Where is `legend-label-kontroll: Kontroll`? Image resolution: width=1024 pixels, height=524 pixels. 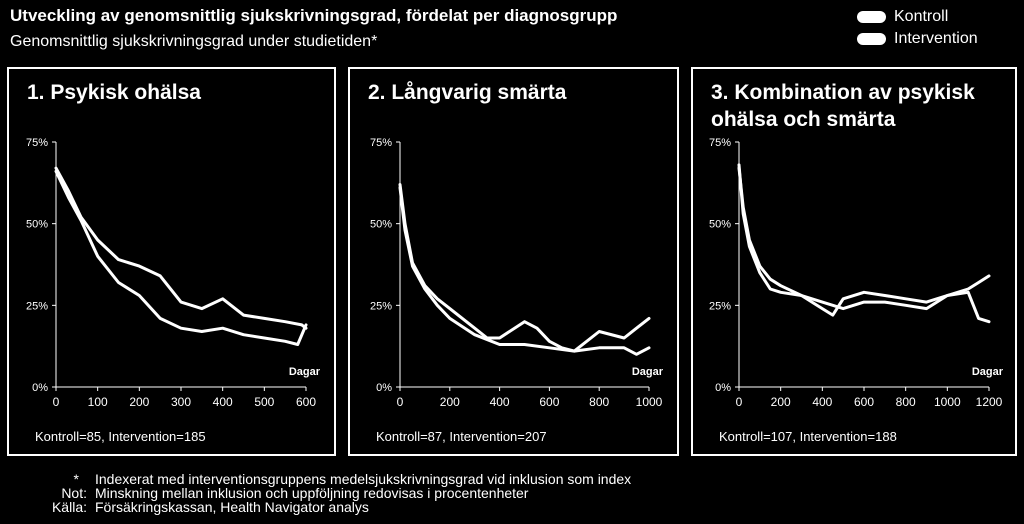 legend-label-kontroll: Kontroll is located at coordinates (921, 16).